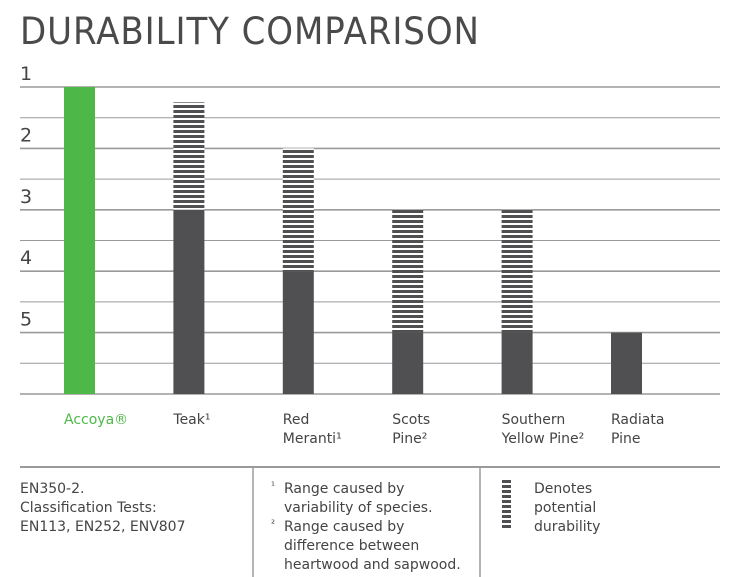 The width and height of the screenshot is (750, 577). Describe the element at coordinates (567, 508) in the screenshot. I see `legend-text: Denotes potential durability` at that location.